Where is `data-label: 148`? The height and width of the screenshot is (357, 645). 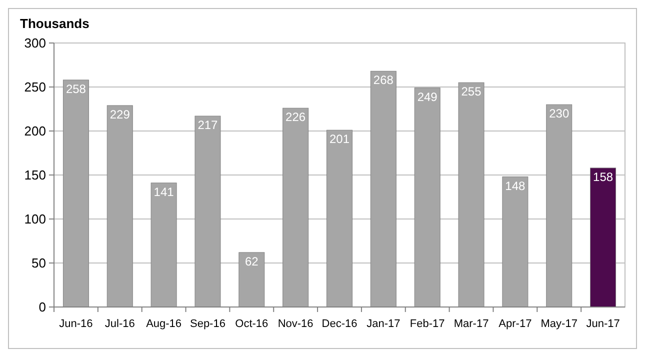 data-label: 148 is located at coordinates (515, 185).